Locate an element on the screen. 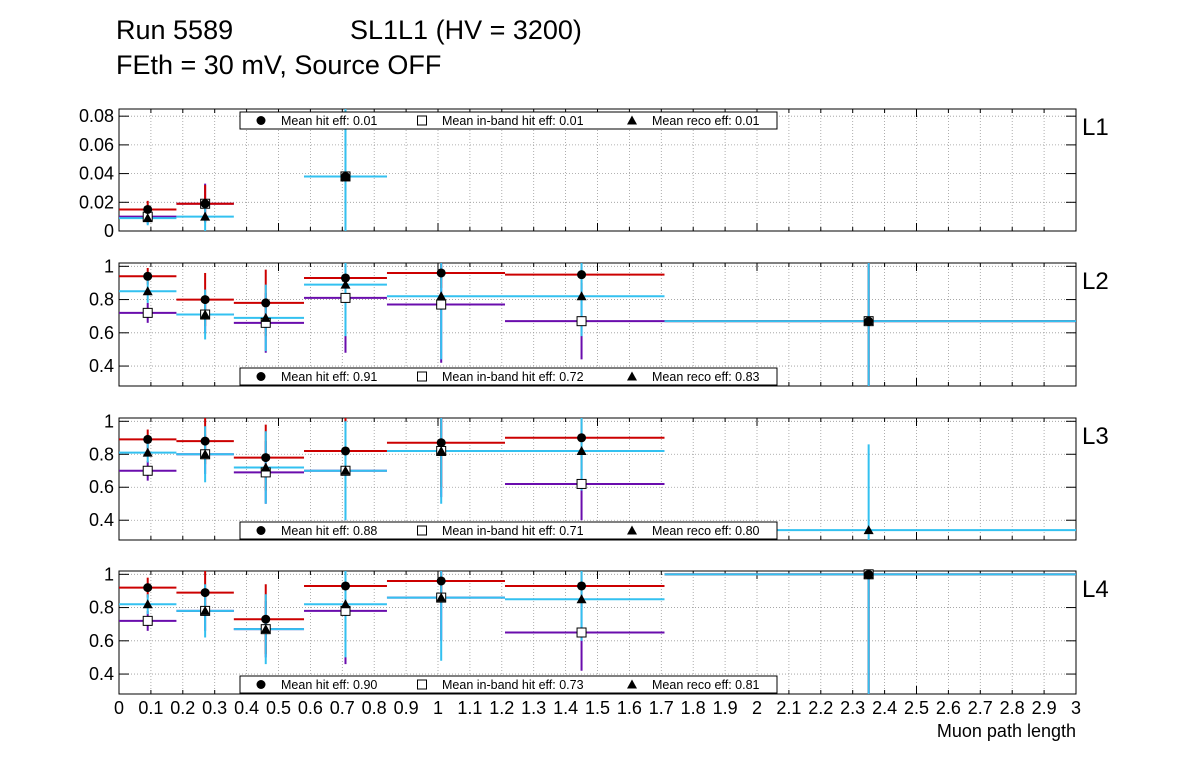  x-tick-label: 1.4 is located at coordinates (565, 708).